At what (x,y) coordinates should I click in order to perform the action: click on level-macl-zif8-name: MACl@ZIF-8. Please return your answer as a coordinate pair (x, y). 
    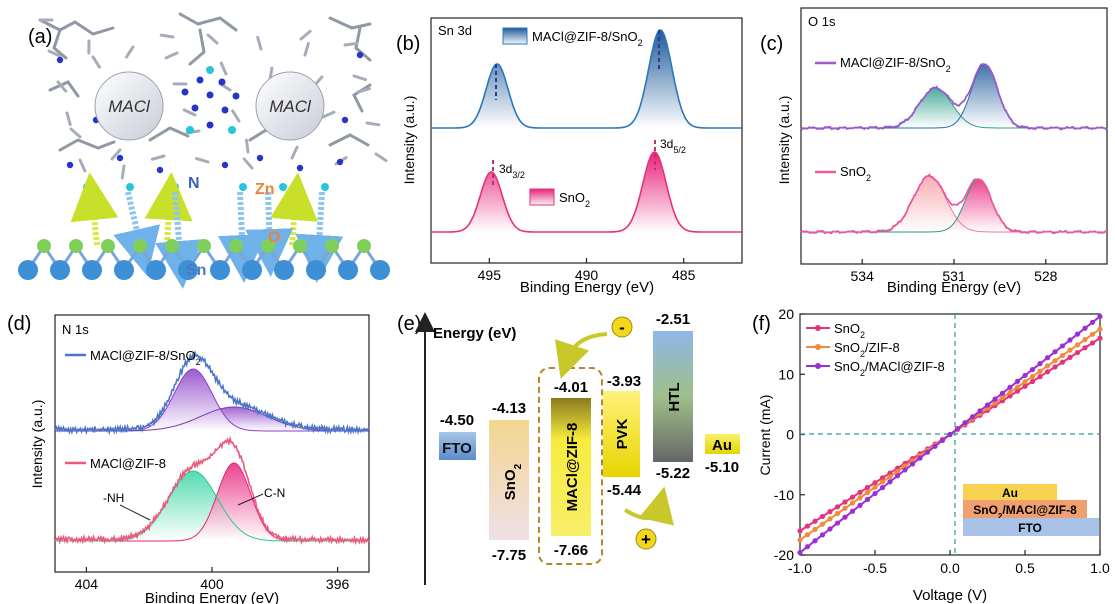
    Looking at the image, I should click on (572, 467).